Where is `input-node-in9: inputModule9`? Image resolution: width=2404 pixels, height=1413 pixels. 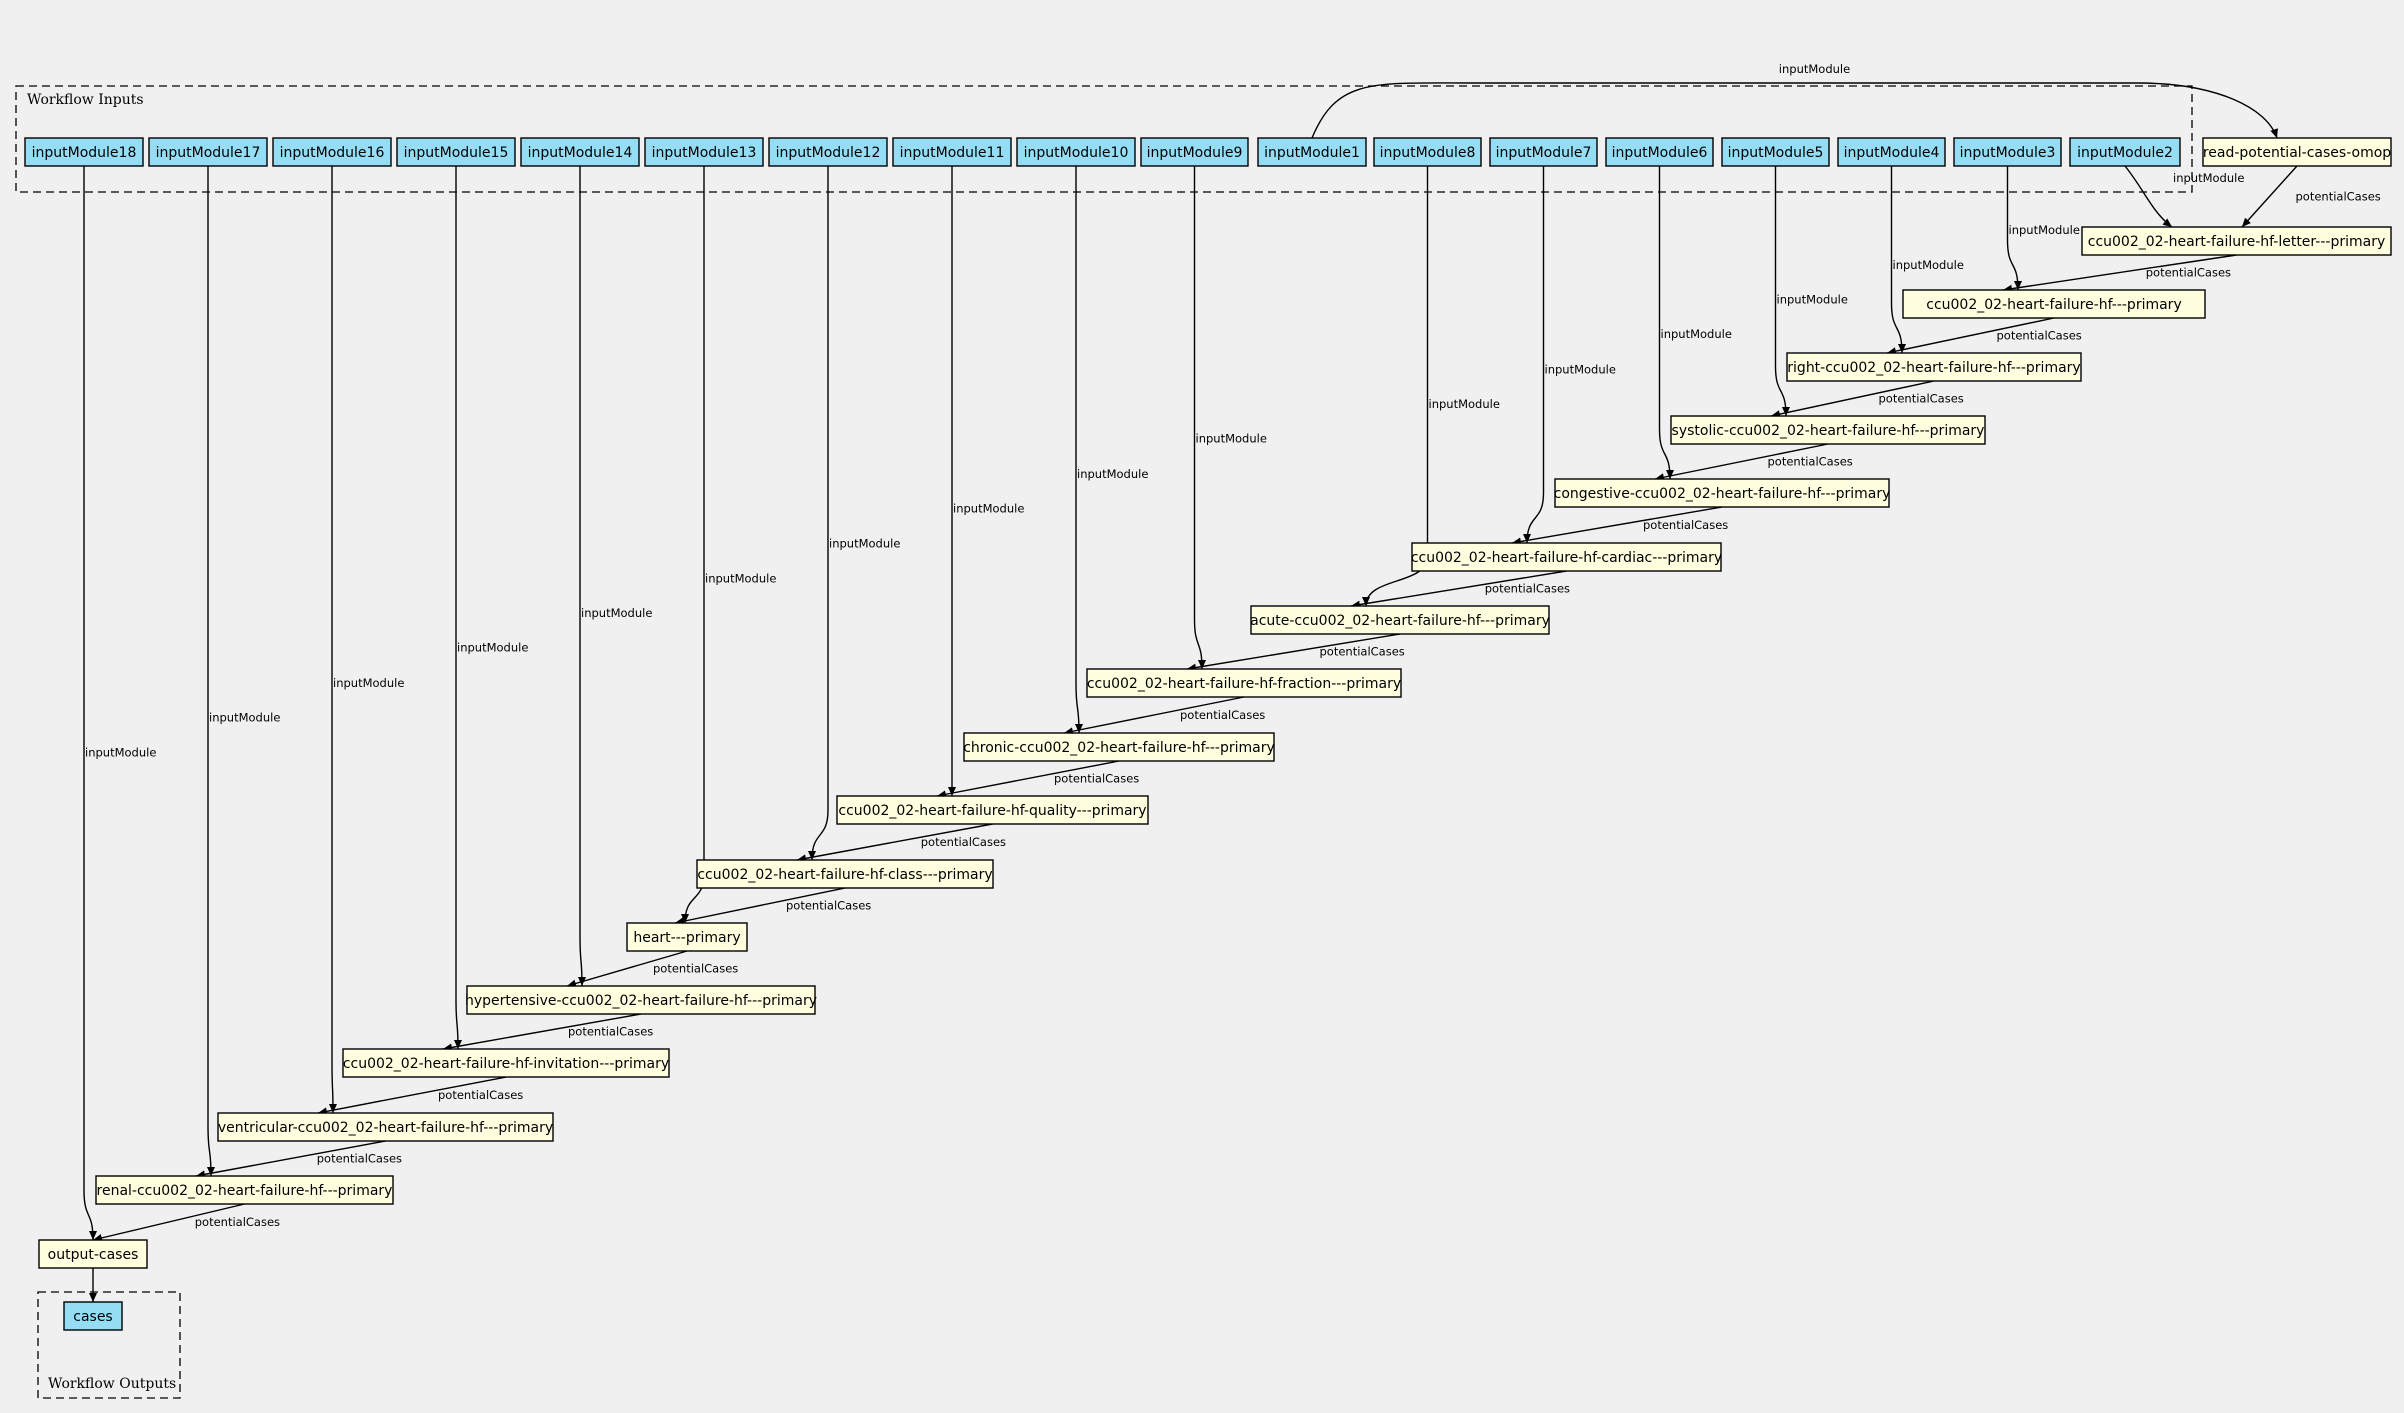
input-node-in9: inputModule9 is located at coordinates (1194, 152).